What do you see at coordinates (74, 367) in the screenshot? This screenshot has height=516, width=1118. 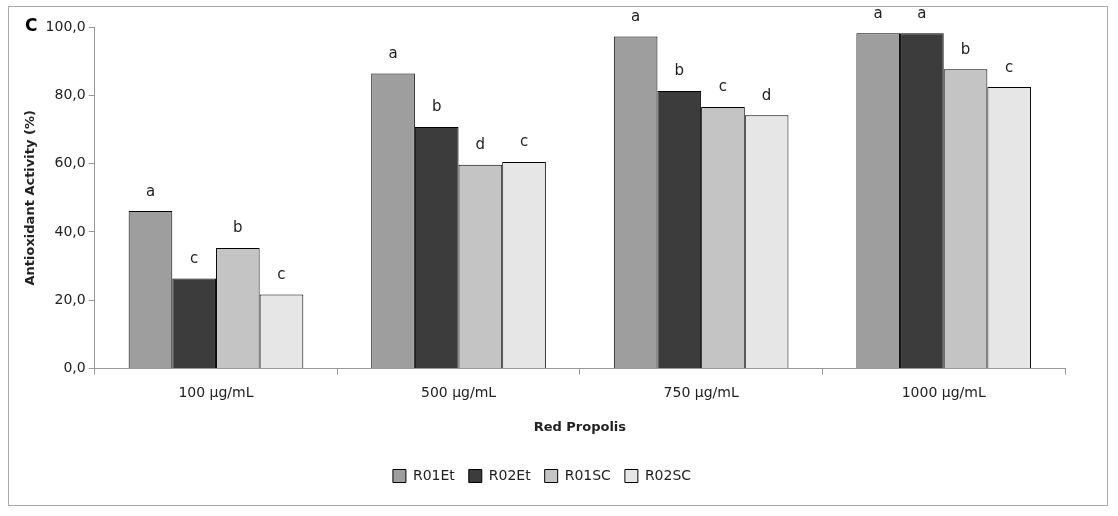 I see `y-tick-label: 0,0` at bounding box center [74, 367].